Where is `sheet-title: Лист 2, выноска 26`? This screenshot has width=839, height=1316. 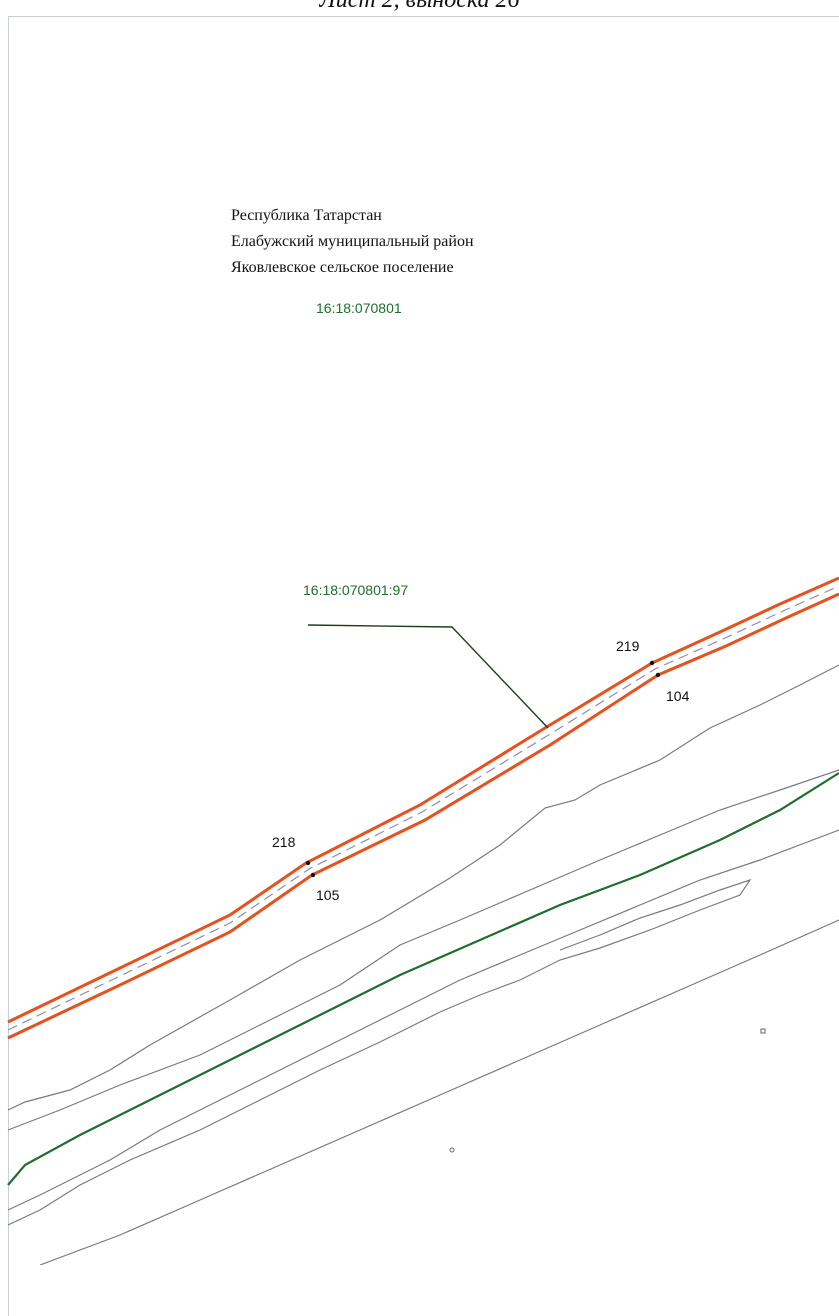
sheet-title: Лист 2, выноска 26 is located at coordinates (419, 6).